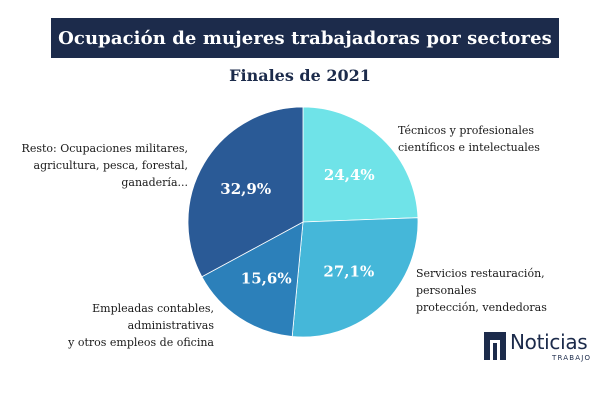 The image size is (600, 400). Describe the element at coordinates (266, 279) in the screenshot. I see `pie-slice-label-3: 15,6%` at that location.